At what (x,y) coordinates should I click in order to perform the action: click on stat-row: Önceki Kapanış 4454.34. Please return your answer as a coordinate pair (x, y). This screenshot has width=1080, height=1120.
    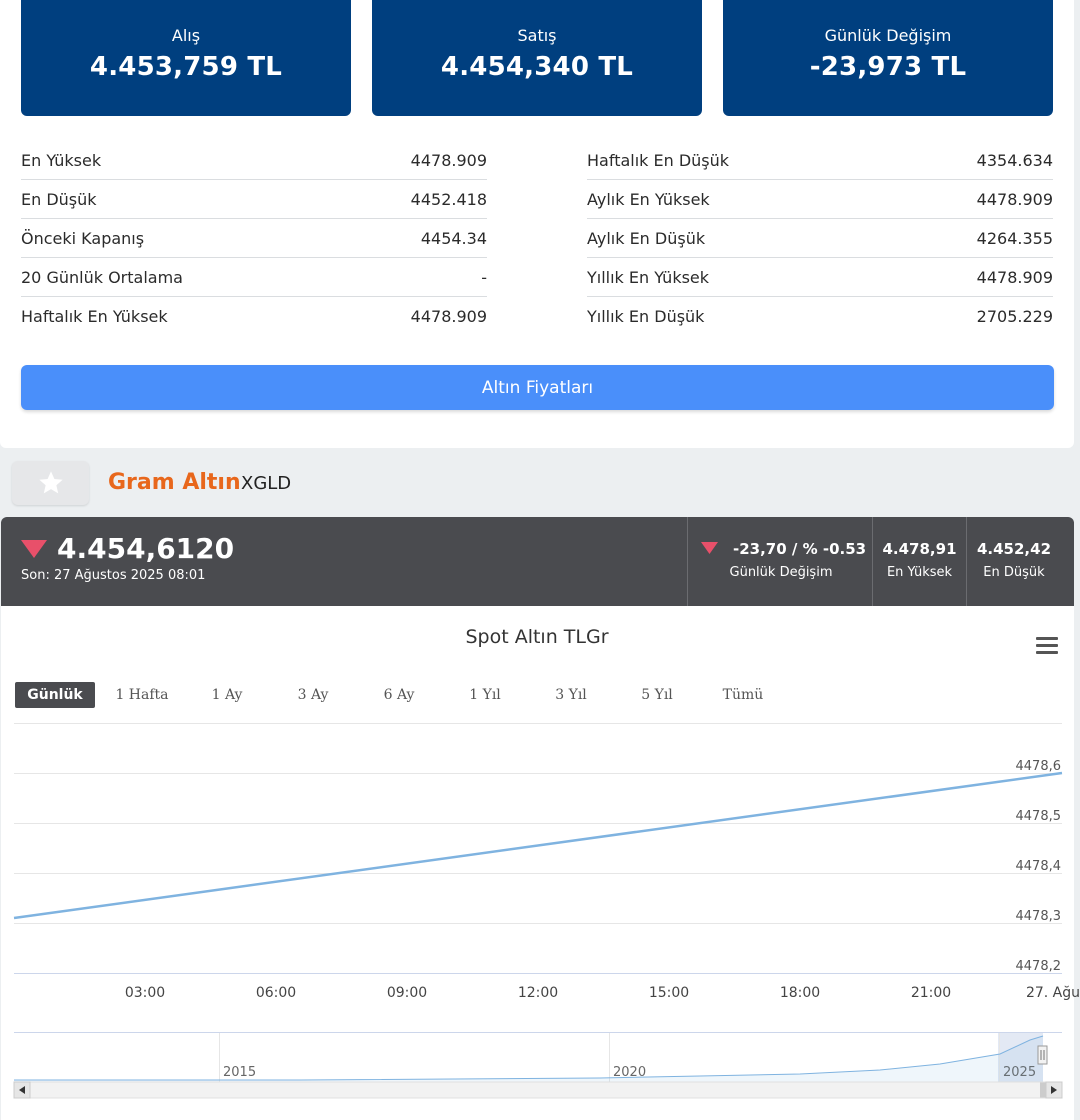
    Looking at the image, I should click on (254, 238).